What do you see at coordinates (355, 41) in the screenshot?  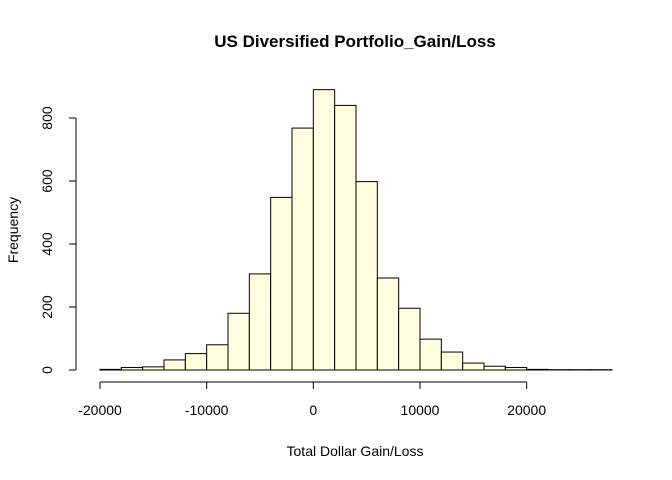 I see `chart-title: US Diversified Portfolio_Gain/Loss` at bounding box center [355, 41].